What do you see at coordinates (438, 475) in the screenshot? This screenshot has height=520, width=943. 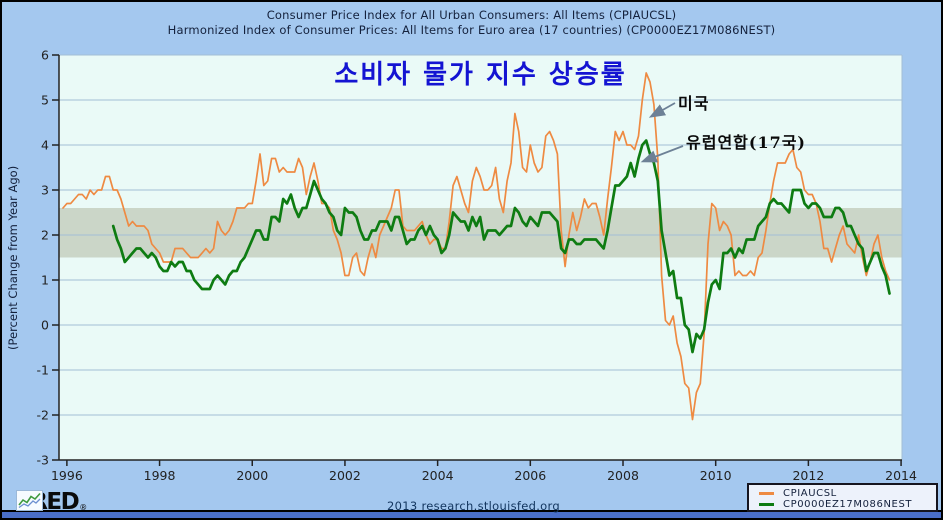 I see `svg-text: 2004` at bounding box center [438, 475].